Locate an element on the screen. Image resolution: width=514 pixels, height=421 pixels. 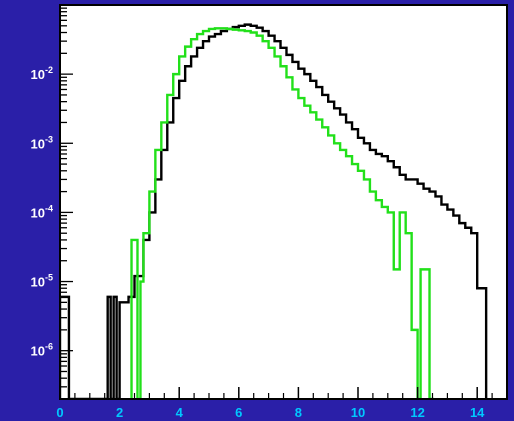
x-tick-label: 4 is located at coordinates (180, 412).